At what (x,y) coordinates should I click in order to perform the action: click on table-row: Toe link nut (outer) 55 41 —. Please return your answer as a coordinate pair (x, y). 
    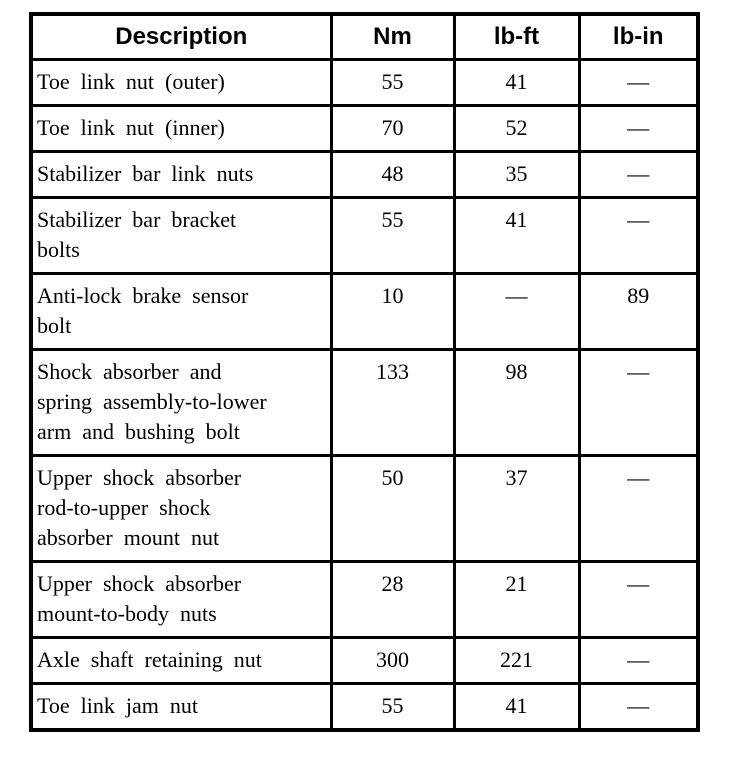
    Looking at the image, I should click on (364, 82).